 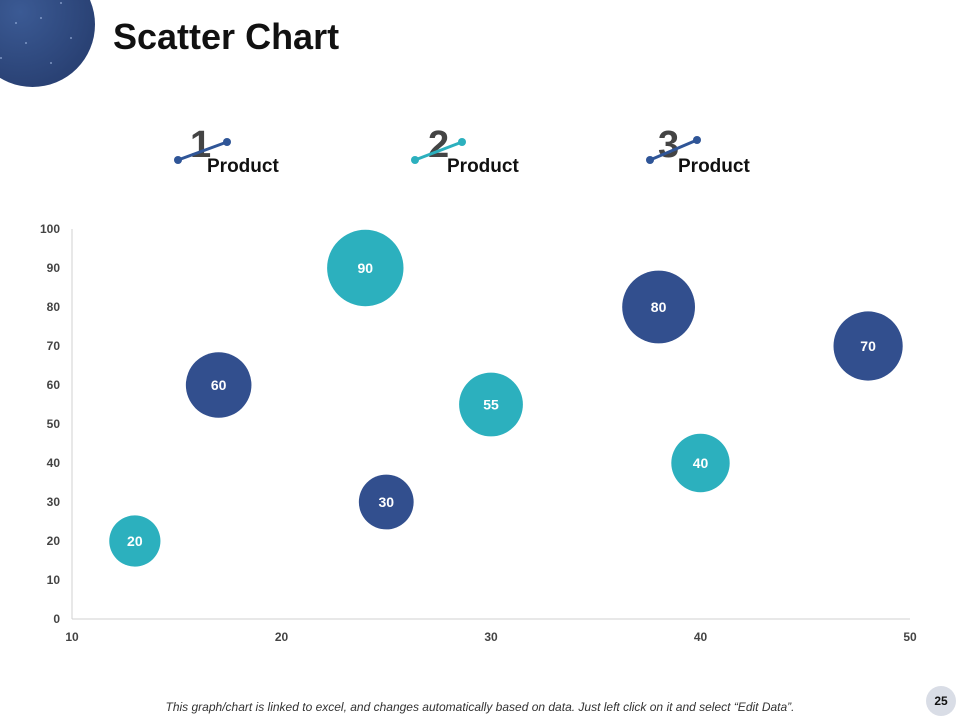 I want to click on data-label: 40, so click(x=701, y=463).